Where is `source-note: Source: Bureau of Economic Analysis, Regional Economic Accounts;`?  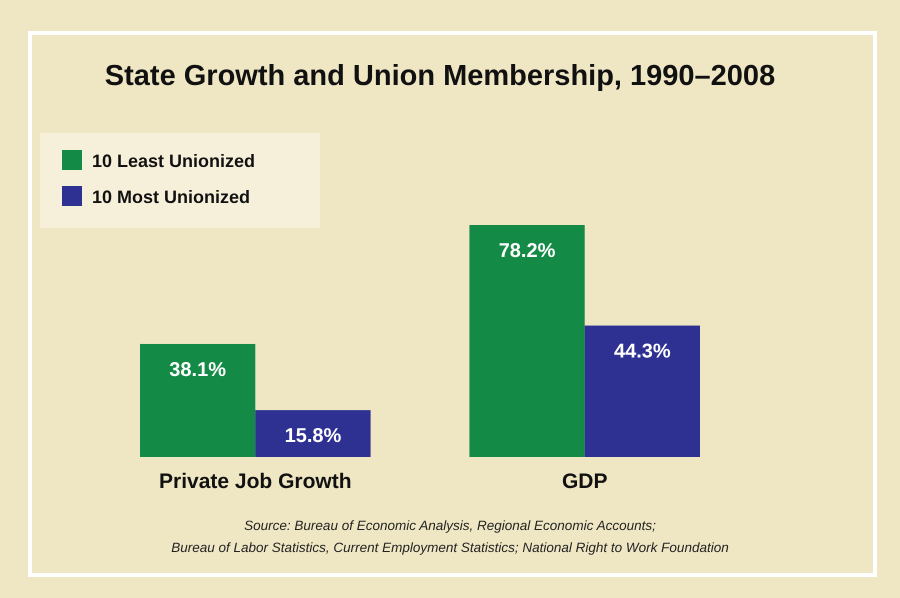 source-note: Source: Bureau of Economic Analysis, Regional Economic Accounts; is located at coordinates (450, 525).